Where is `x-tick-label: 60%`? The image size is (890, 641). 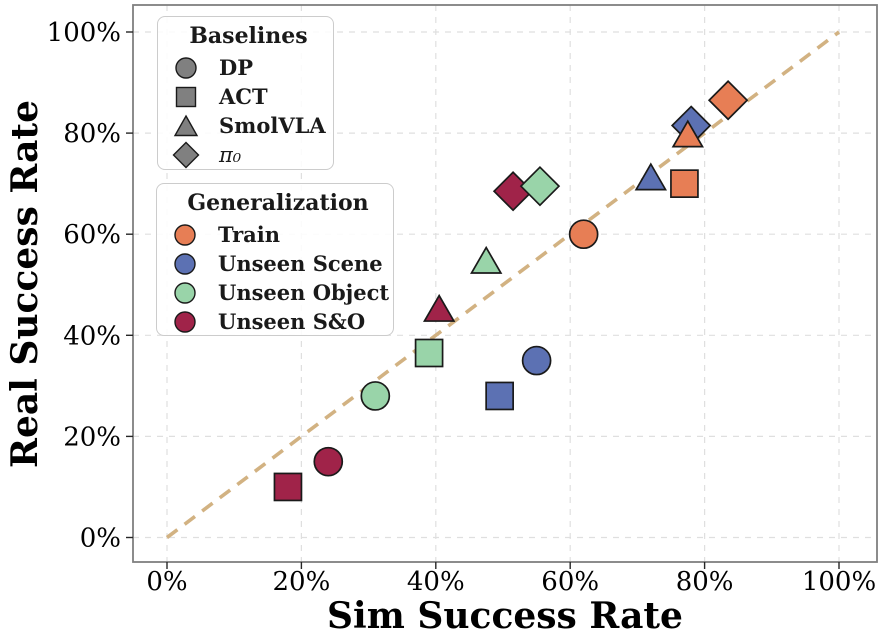 x-tick-label: 60% is located at coordinates (570, 582).